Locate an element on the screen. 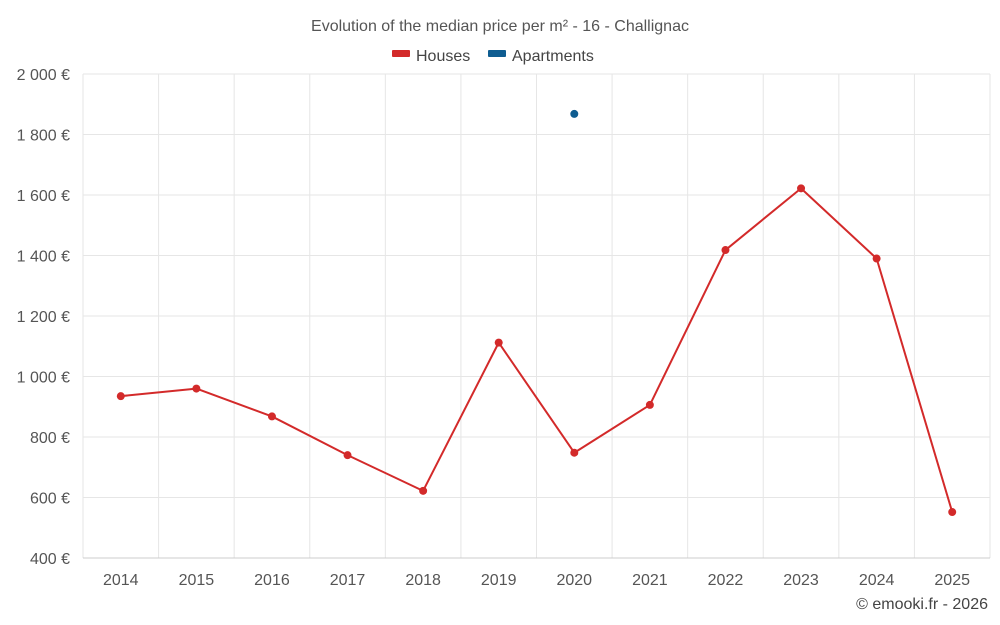  legend-item-houses: Houses is located at coordinates (431, 56).